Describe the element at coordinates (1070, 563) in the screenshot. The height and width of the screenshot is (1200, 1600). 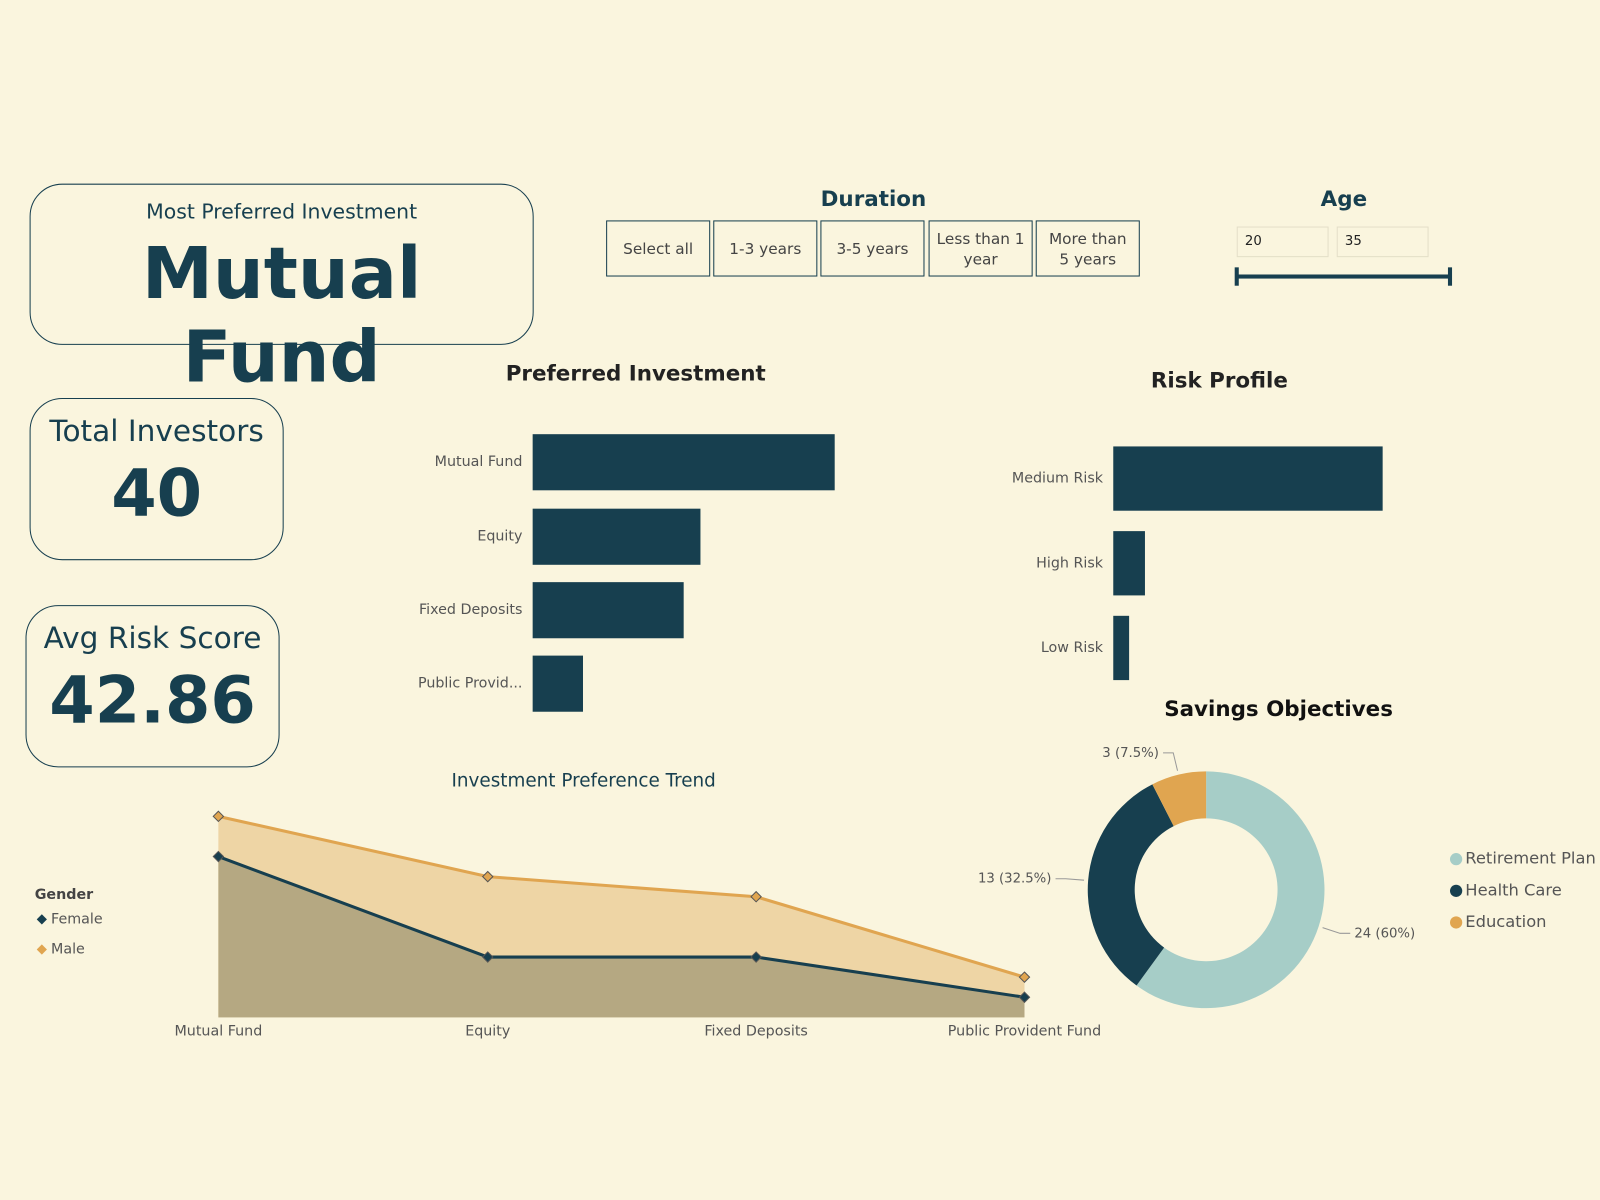
I see `y-tick-label: High Risk` at that location.